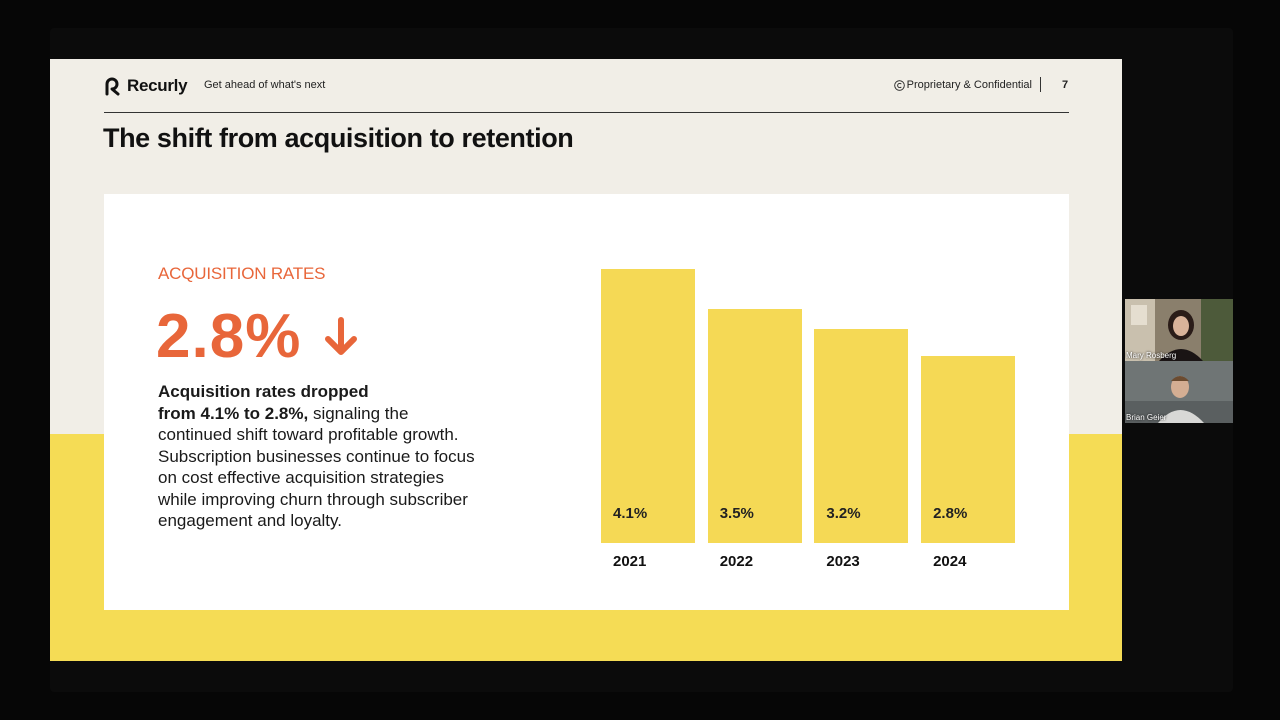  Describe the element at coordinates (229, 336) in the screenshot. I see `big-stat-value: 2.8%` at that location.